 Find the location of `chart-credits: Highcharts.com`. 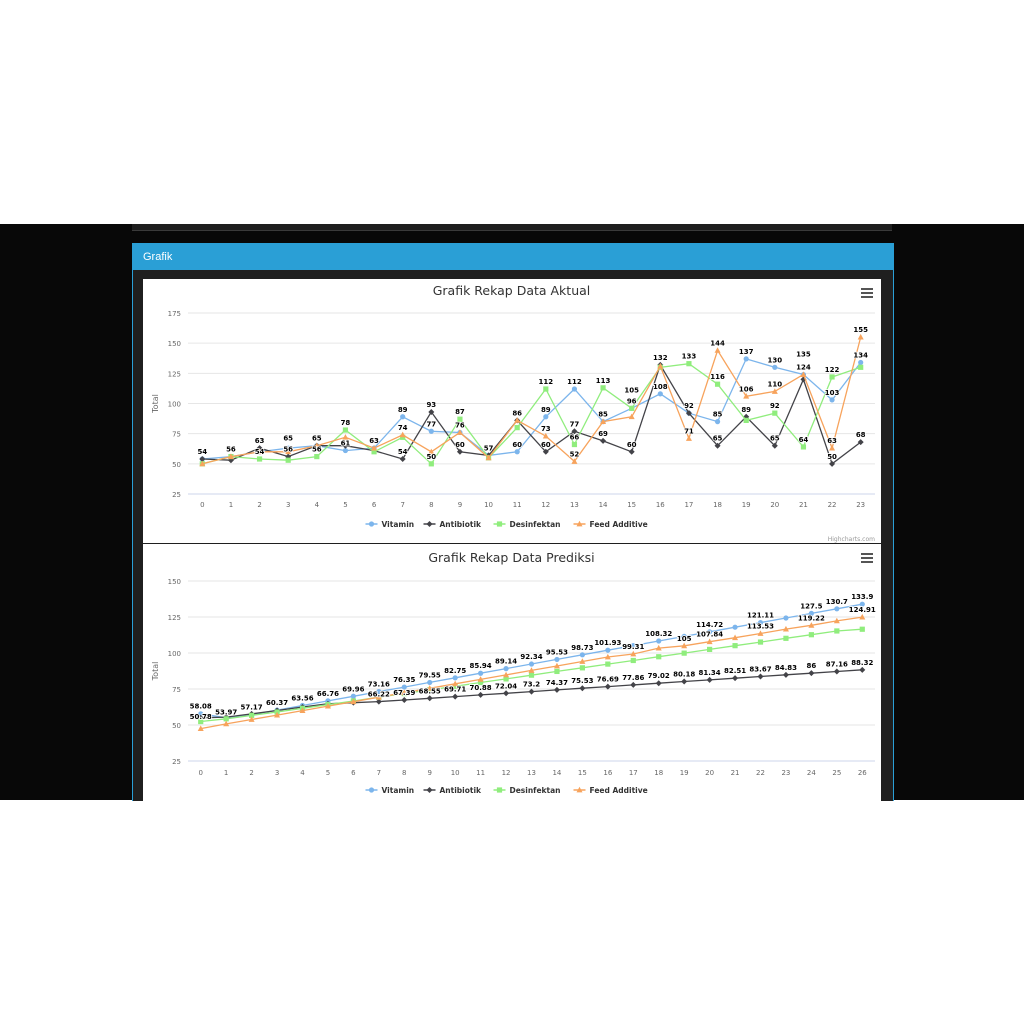

chart-credits: Highcharts.com is located at coordinates (851, 539).